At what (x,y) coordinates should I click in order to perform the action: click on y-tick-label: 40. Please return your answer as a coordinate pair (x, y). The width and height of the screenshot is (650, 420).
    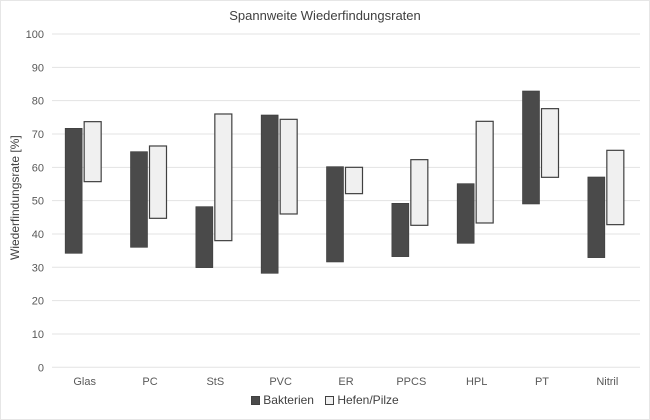
    Looking at the image, I should click on (38, 235).